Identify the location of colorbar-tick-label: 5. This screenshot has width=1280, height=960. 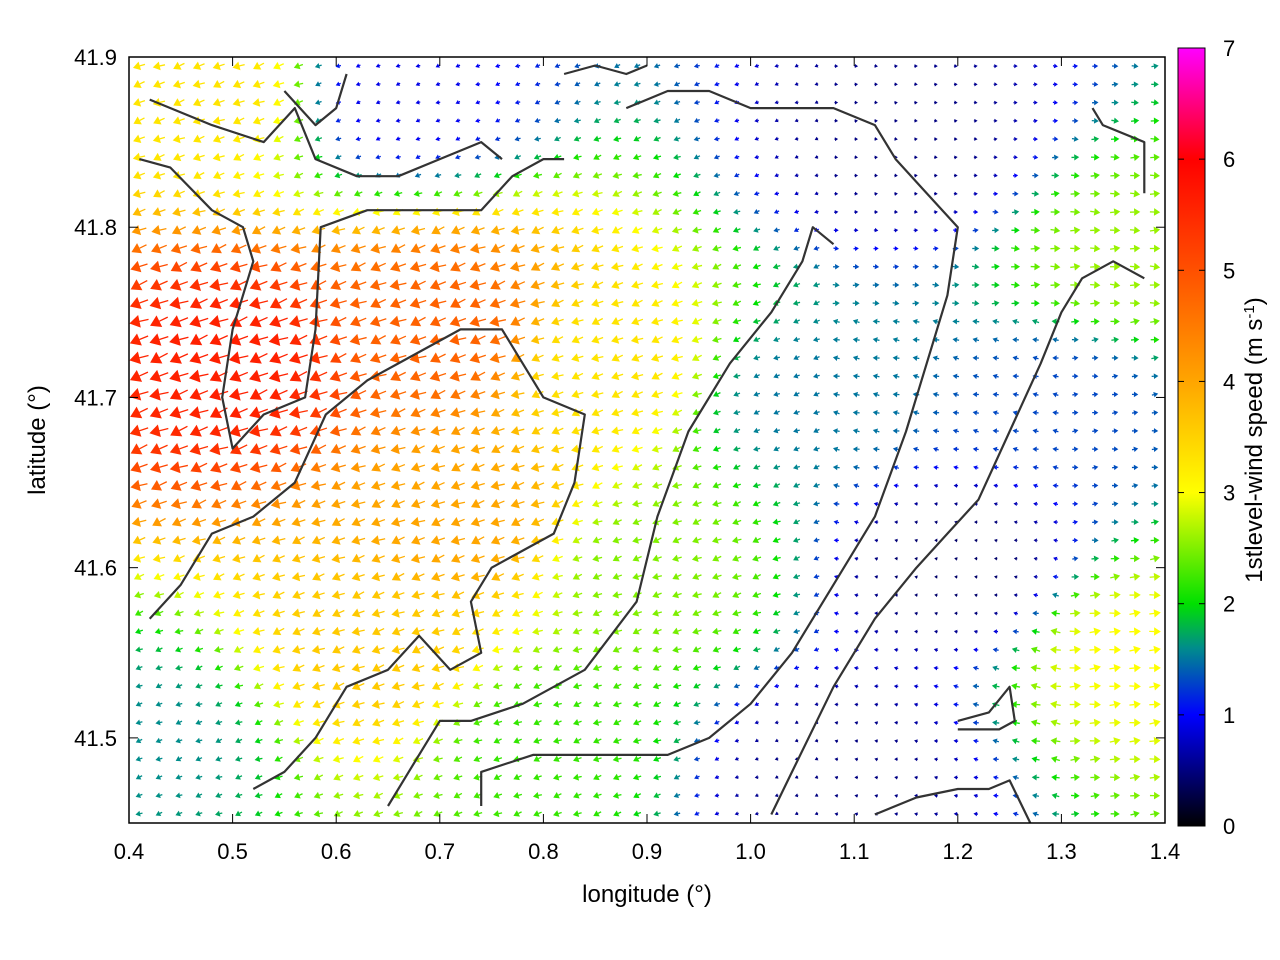
(1229, 270).